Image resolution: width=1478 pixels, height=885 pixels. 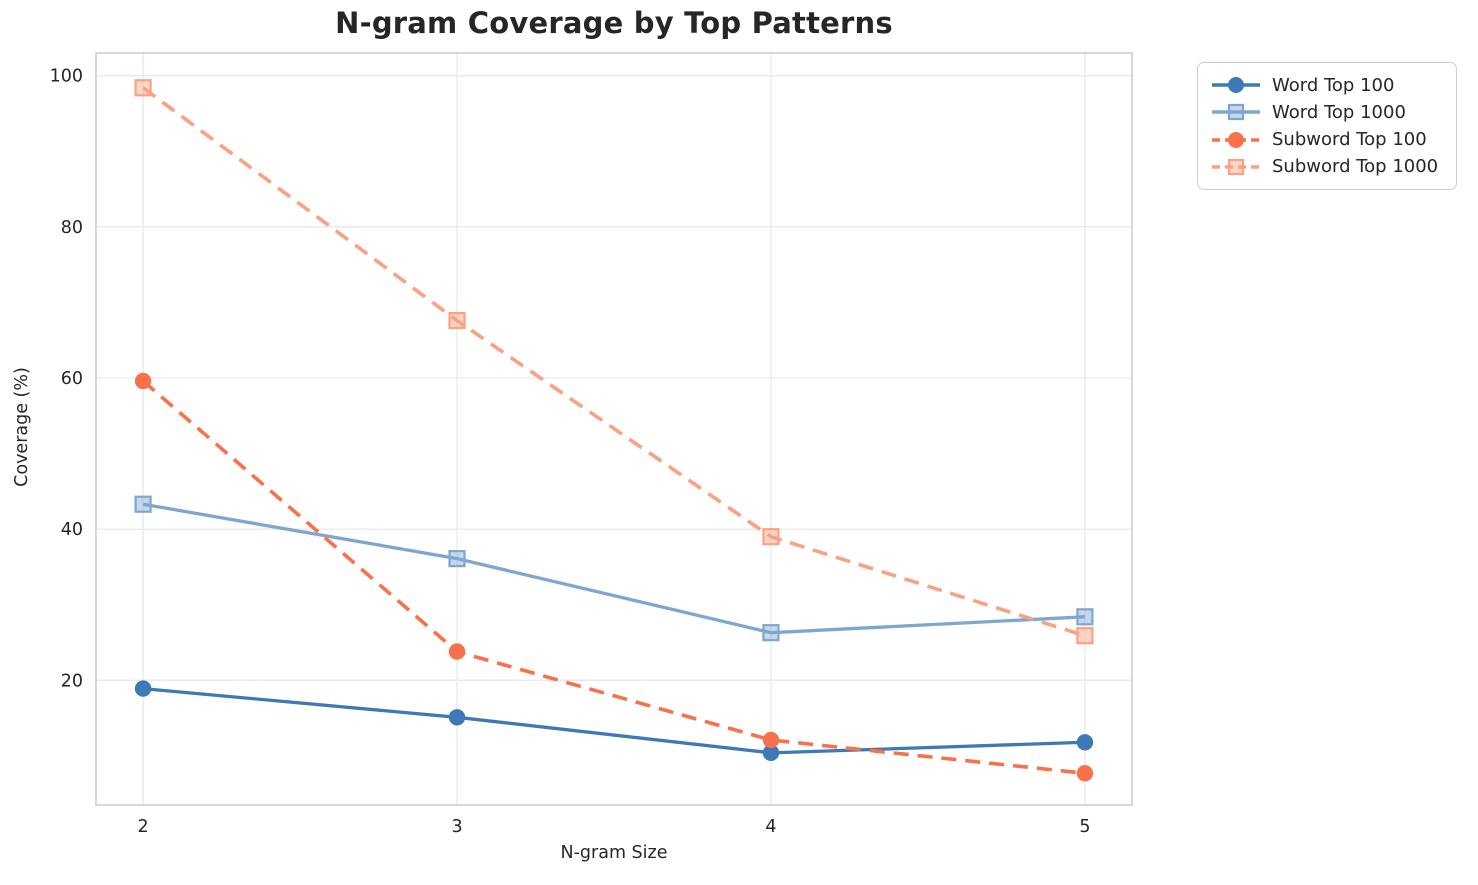 I want to click on subword-top-1000-line-marker-icon, so click(x=1236, y=167).